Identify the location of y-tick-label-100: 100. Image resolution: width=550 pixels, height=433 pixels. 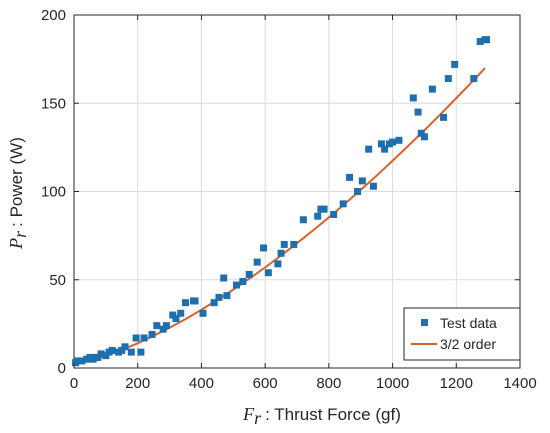
(53, 192).